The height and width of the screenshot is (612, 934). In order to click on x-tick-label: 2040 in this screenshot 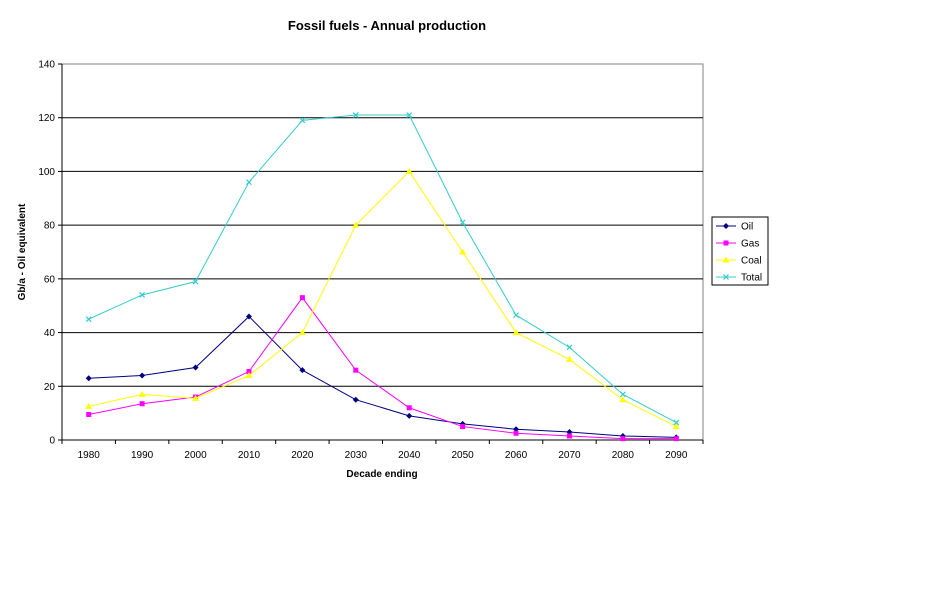, I will do `click(409, 455)`.